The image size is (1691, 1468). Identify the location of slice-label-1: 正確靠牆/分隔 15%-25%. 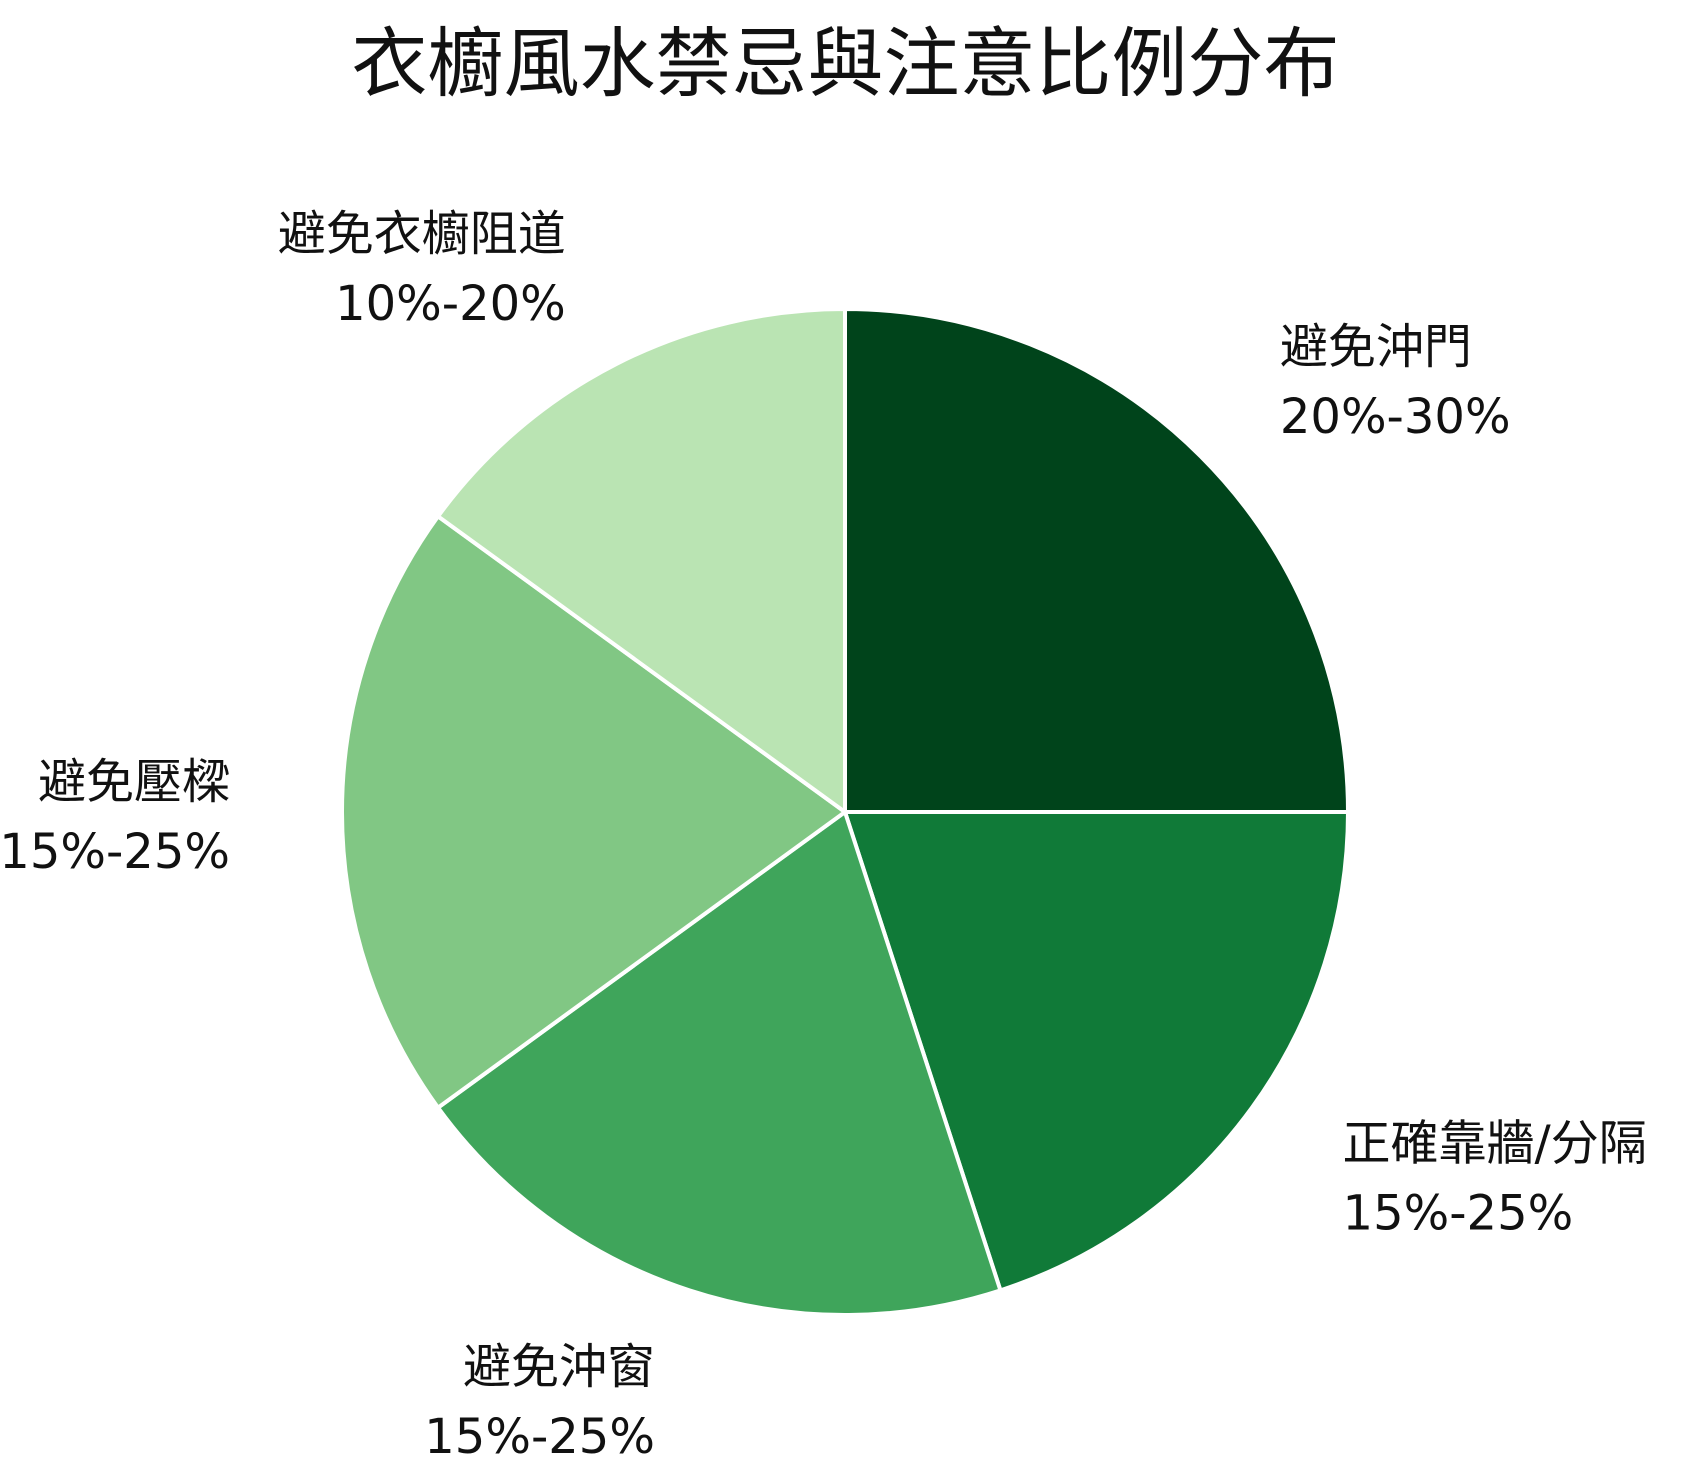
(1495, 1178).